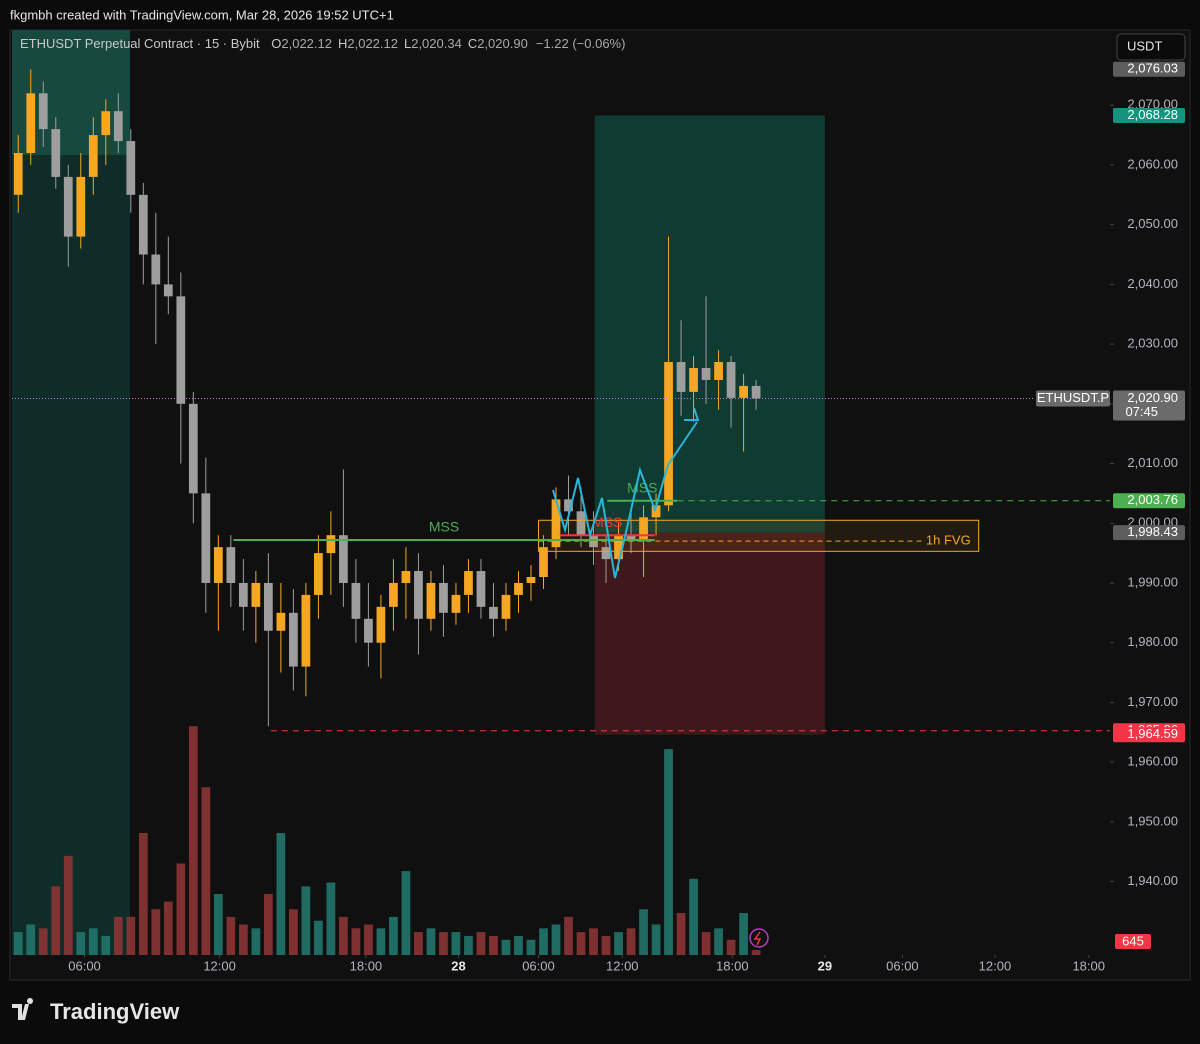 This screenshot has height=1044, width=1200. Describe the element at coordinates (581, 43) in the screenshot. I see `change: −1.22 (−0.06%)` at that location.